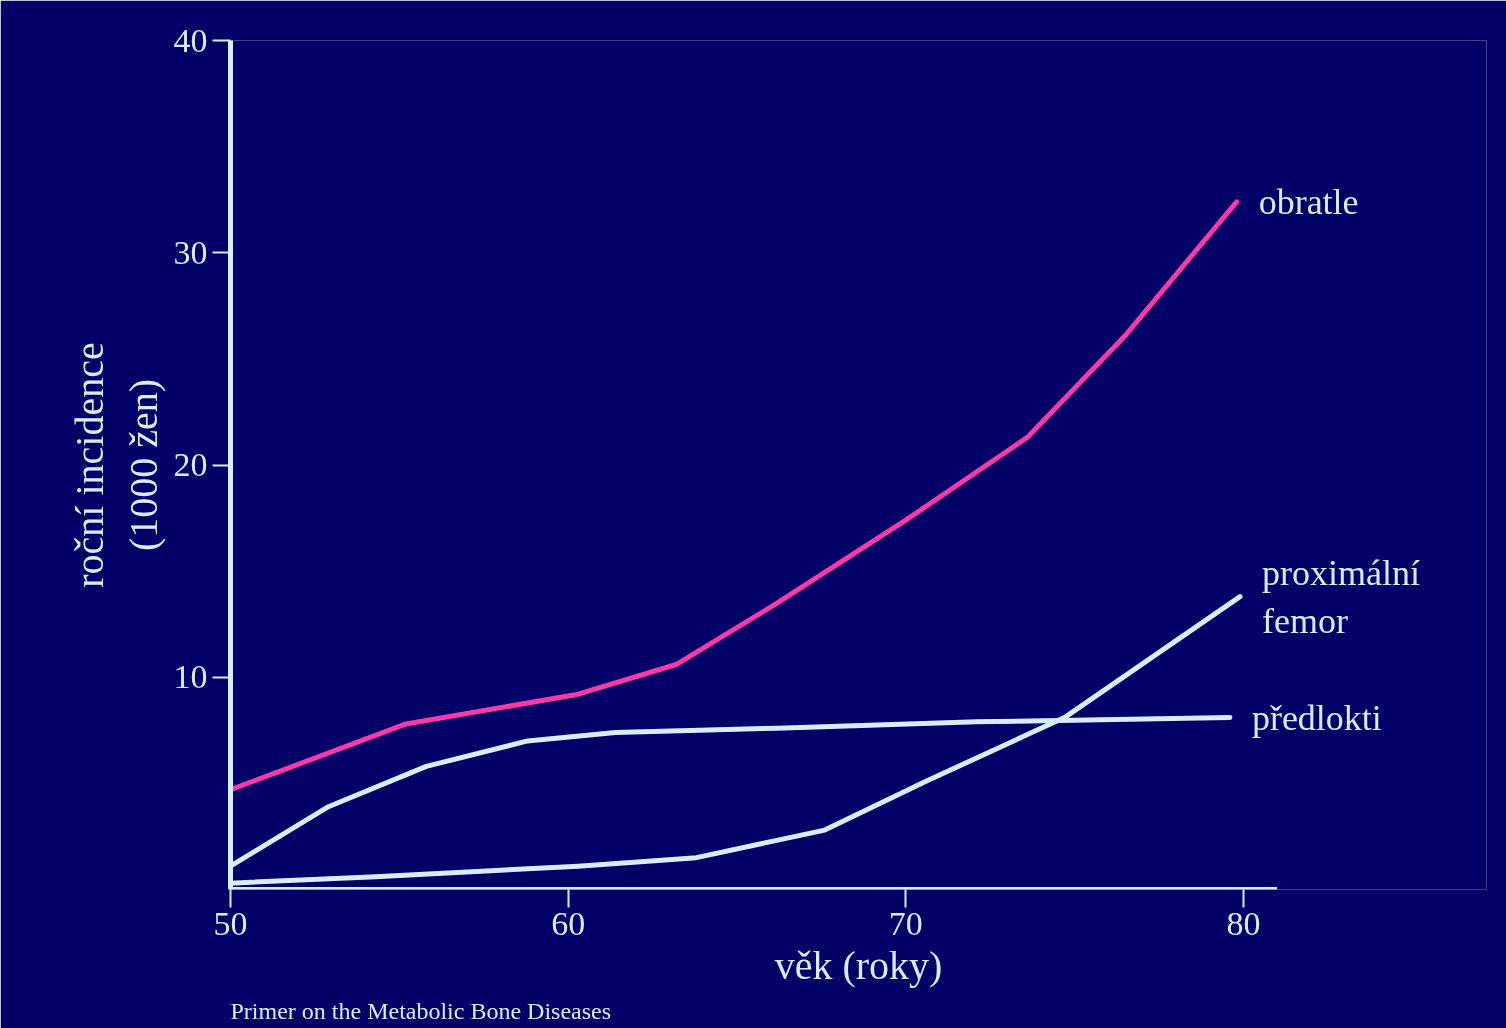 The image size is (1506, 1028). I want to click on y-axis-title: roční incidence (1000 žen), so click(116, 465).